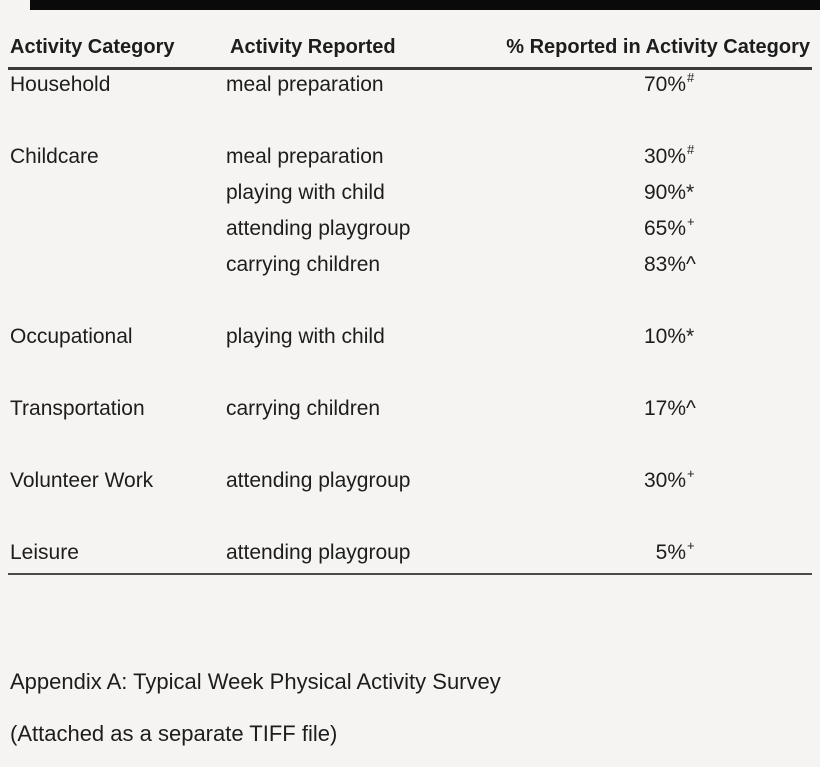  I want to click on table-row-occupational: Occupational playing with child 10% *, so click(410, 342).